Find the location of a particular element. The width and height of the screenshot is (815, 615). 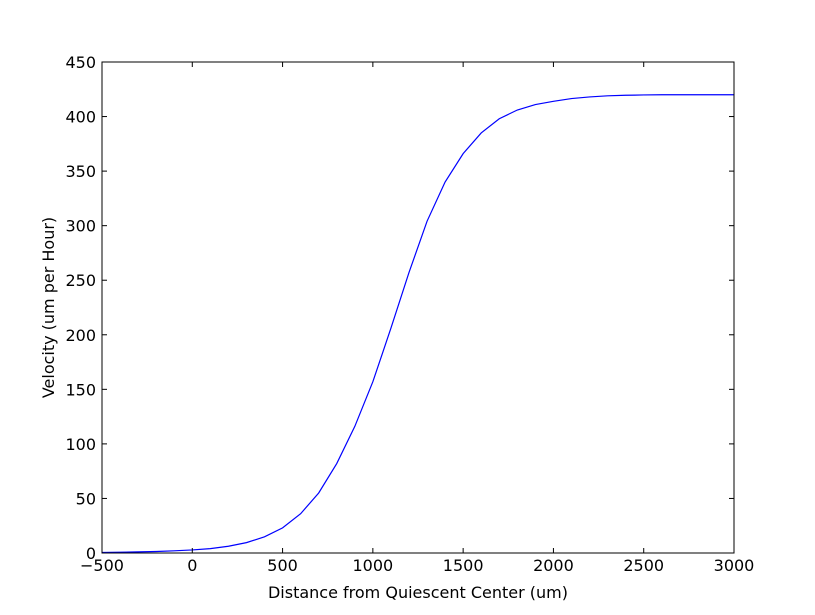

y-axis-label: Velocity (um per Hour) is located at coordinates (48, 307).